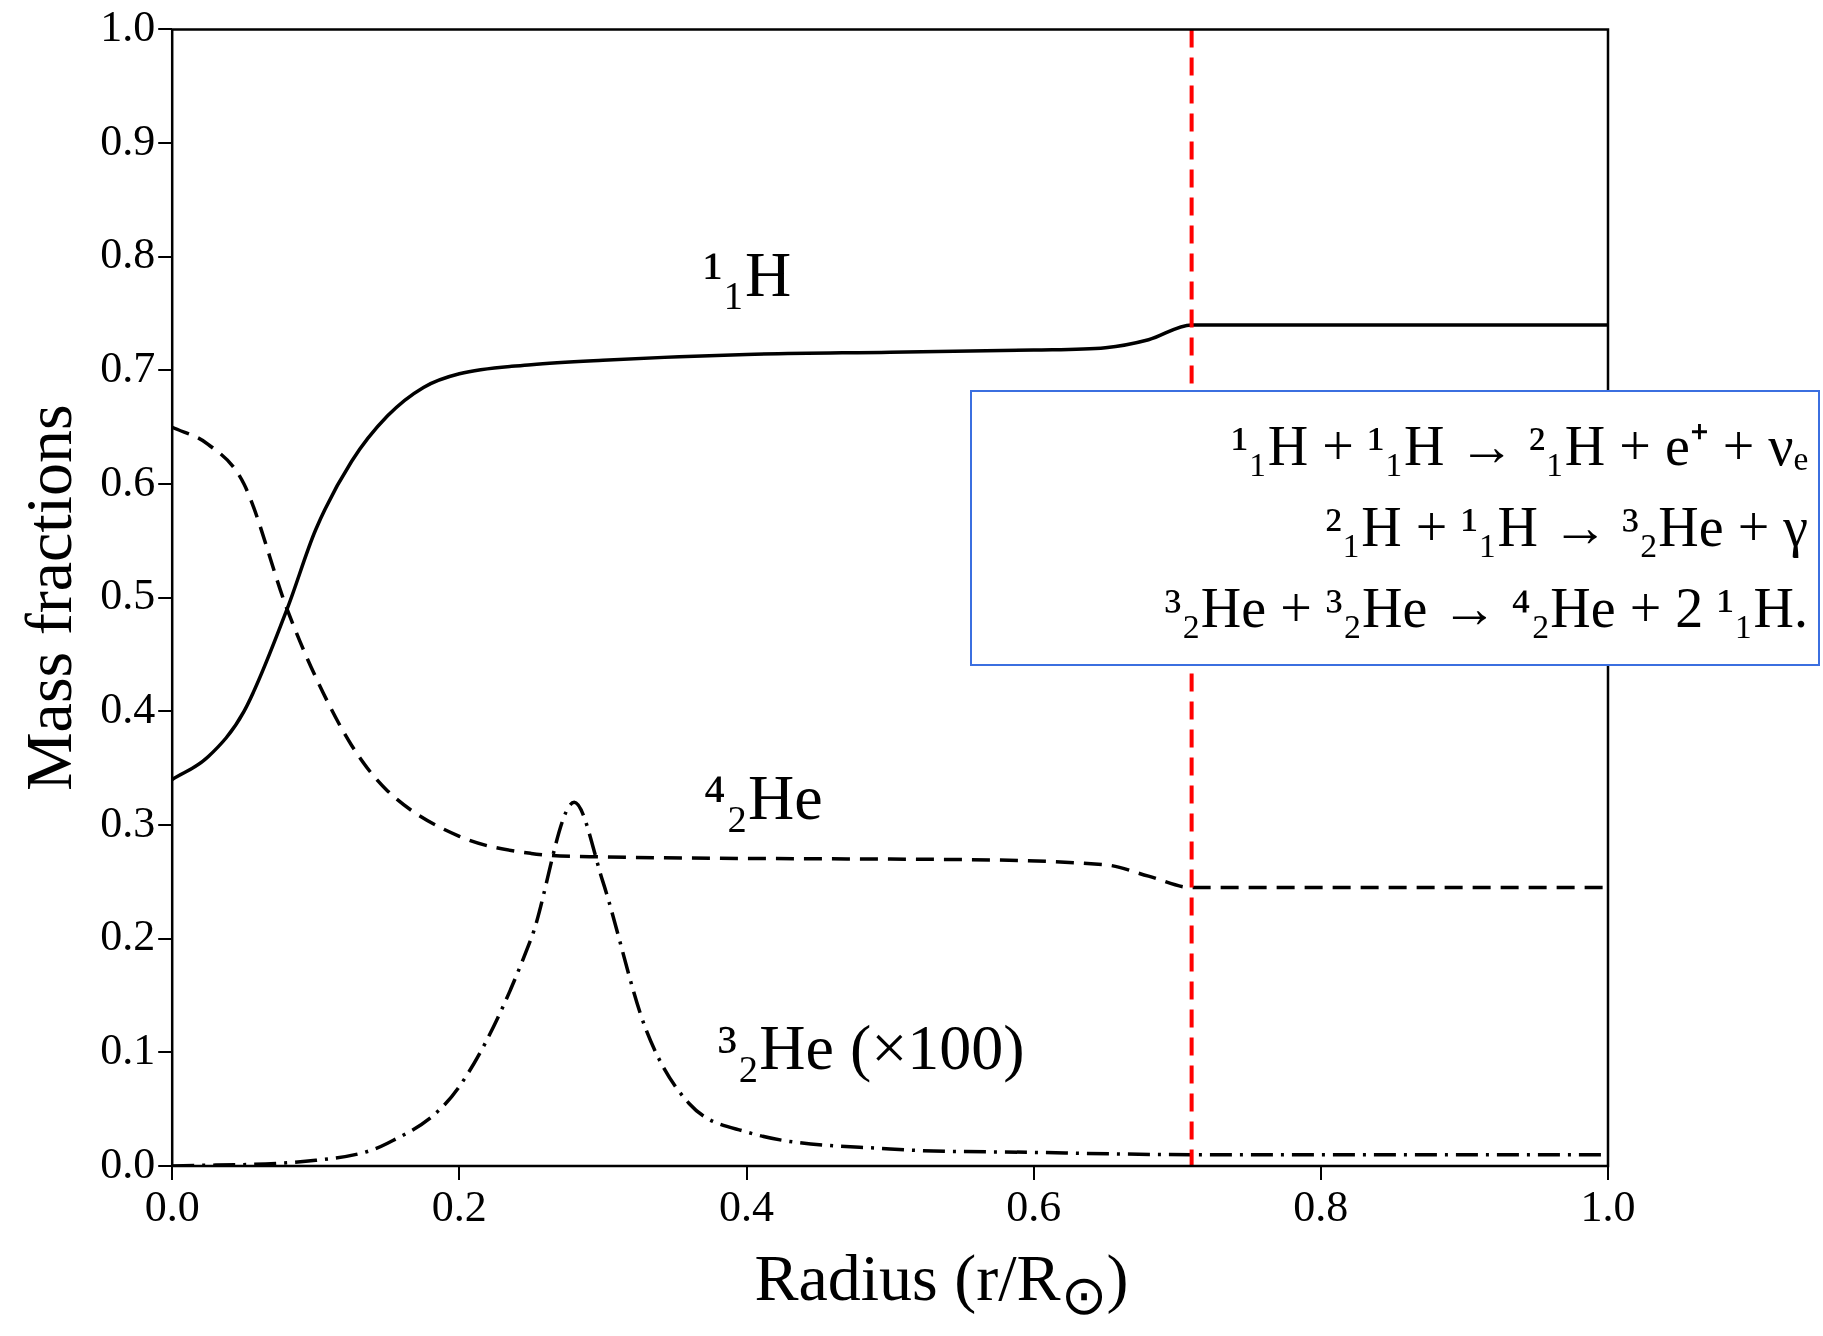 The image size is (1823, 1336). I want to click on y-tick-label: 1.0, so click(128, 26).